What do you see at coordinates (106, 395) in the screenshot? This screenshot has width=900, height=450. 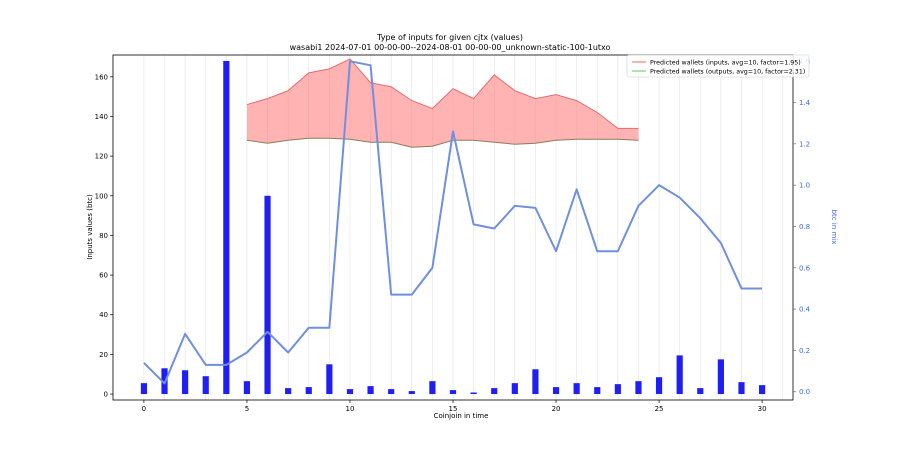 I see `y-tick-label: 0` at bounding box center [106, 395].